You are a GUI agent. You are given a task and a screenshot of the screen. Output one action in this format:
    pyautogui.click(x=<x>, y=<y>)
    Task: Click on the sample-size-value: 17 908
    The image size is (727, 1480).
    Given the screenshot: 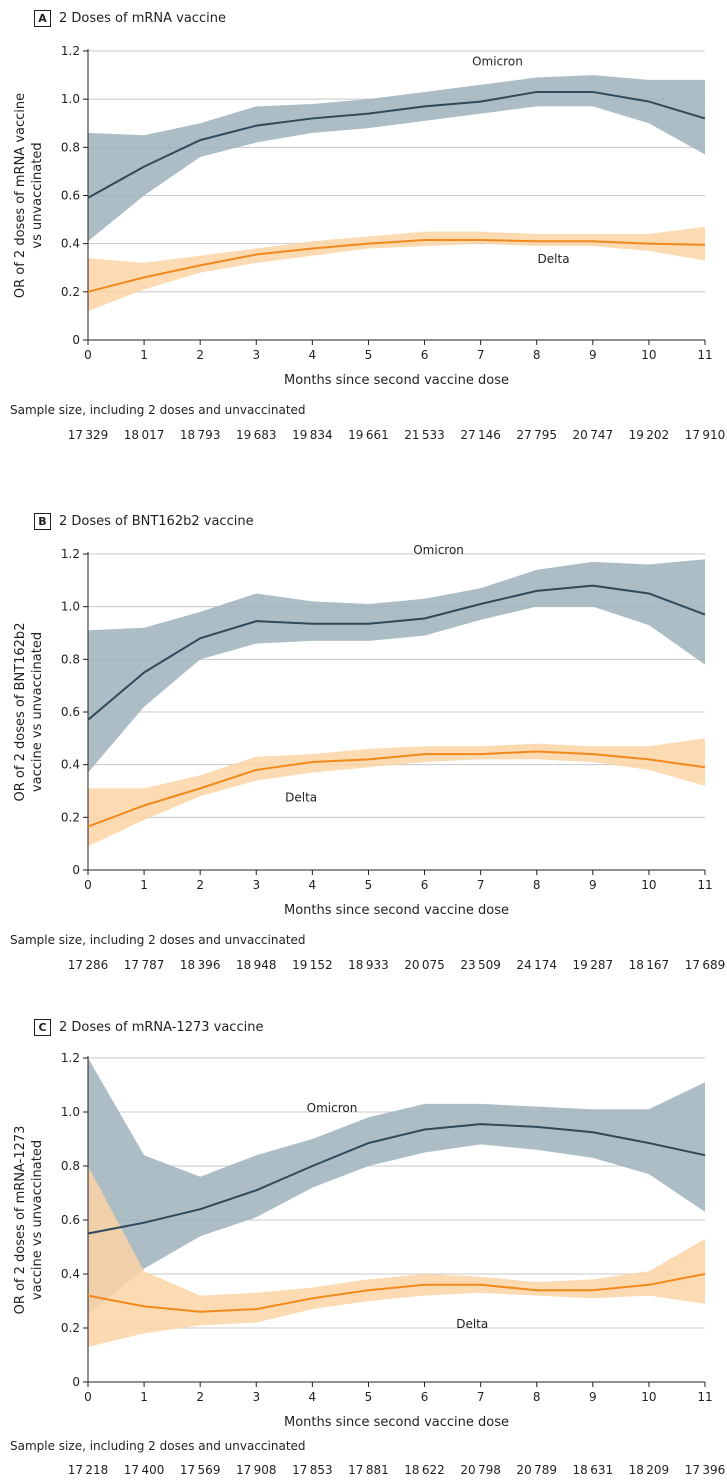 What is the action you would take?
    pyautogui.click(x=256, y=1470)
    